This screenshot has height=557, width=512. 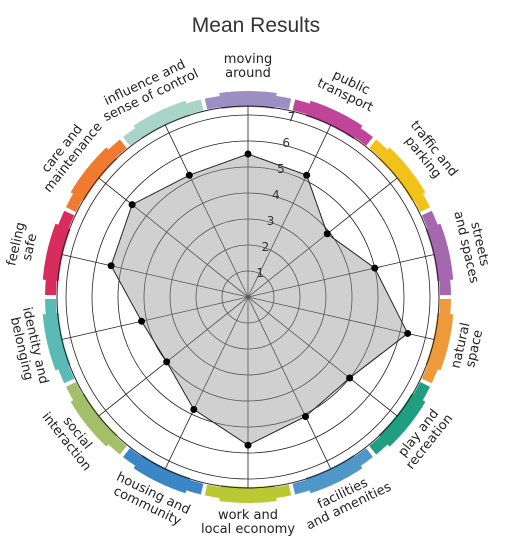 I want to click on tick-label: 5, so click(x=281, y=169).